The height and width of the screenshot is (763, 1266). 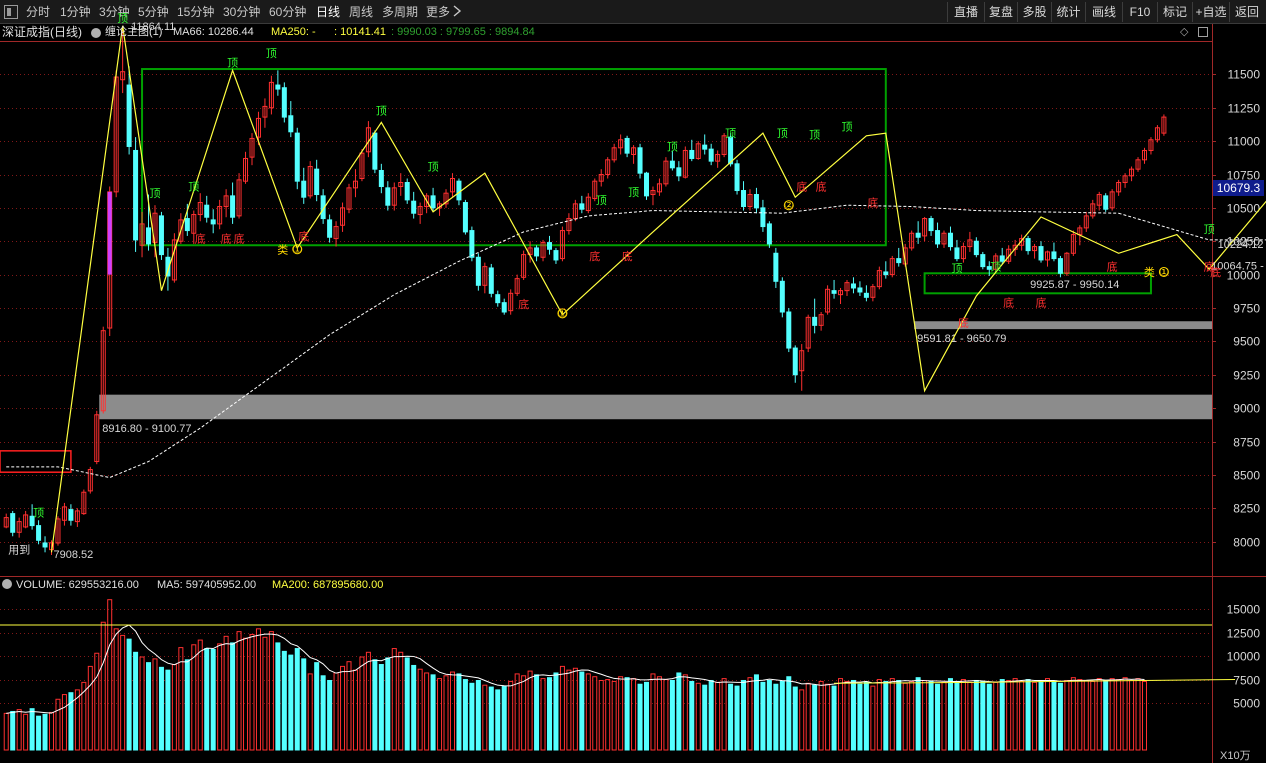 I want to click on buy-point-type: 类, so click(x=282, y=249).